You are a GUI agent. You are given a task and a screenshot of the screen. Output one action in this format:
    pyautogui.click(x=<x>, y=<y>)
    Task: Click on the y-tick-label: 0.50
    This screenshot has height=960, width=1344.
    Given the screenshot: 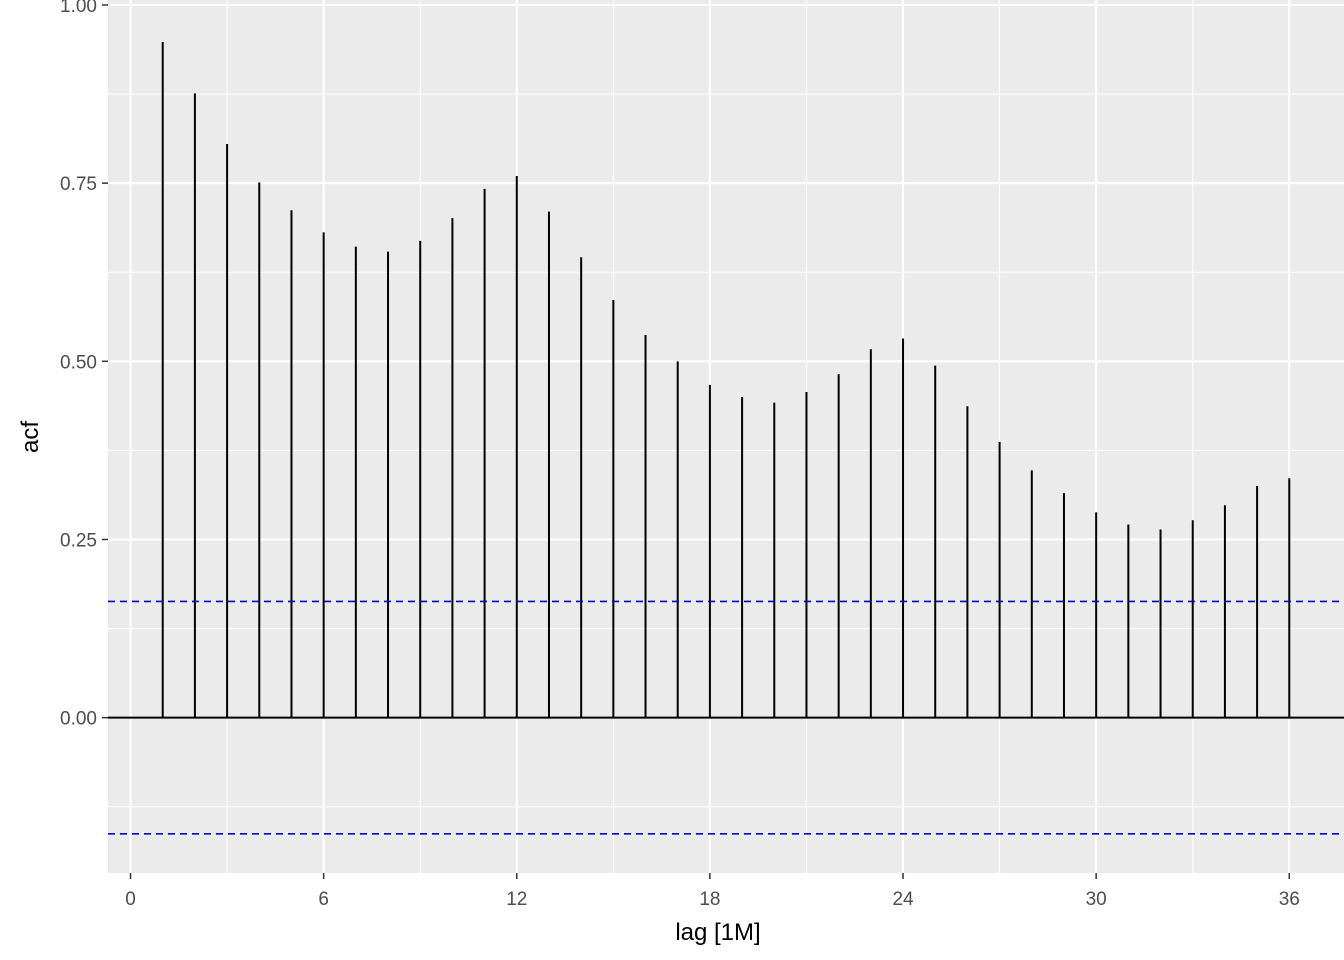 What is the action you would take?
    pyautogui.click(x=78, y=362)
    